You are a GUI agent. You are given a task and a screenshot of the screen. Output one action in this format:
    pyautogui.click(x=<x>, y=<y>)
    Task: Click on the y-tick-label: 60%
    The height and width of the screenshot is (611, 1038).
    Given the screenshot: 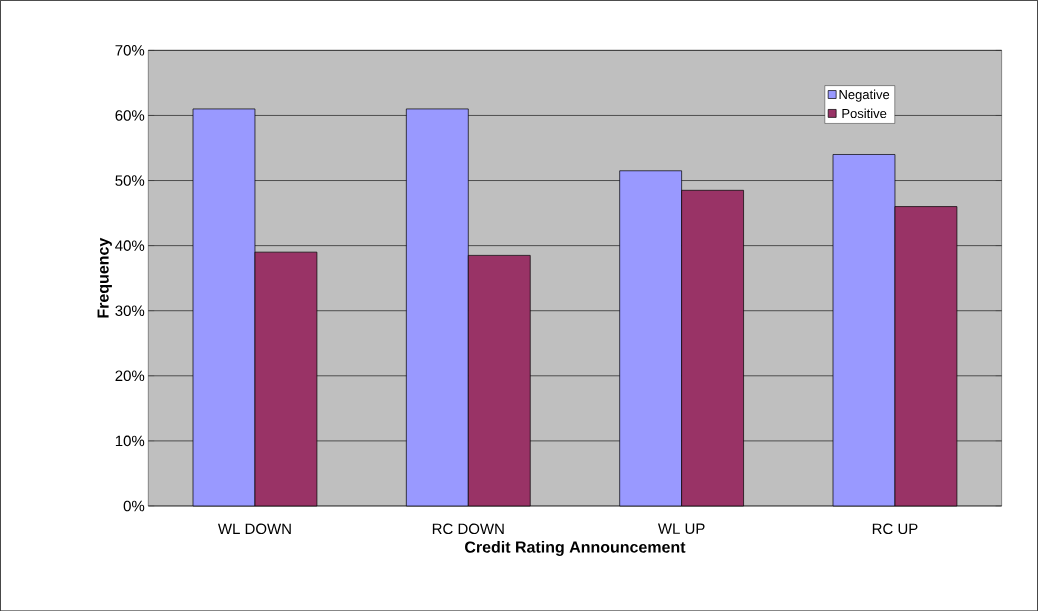 What is the action you would take?
    pyautogui.click(x=130, y=115)
    